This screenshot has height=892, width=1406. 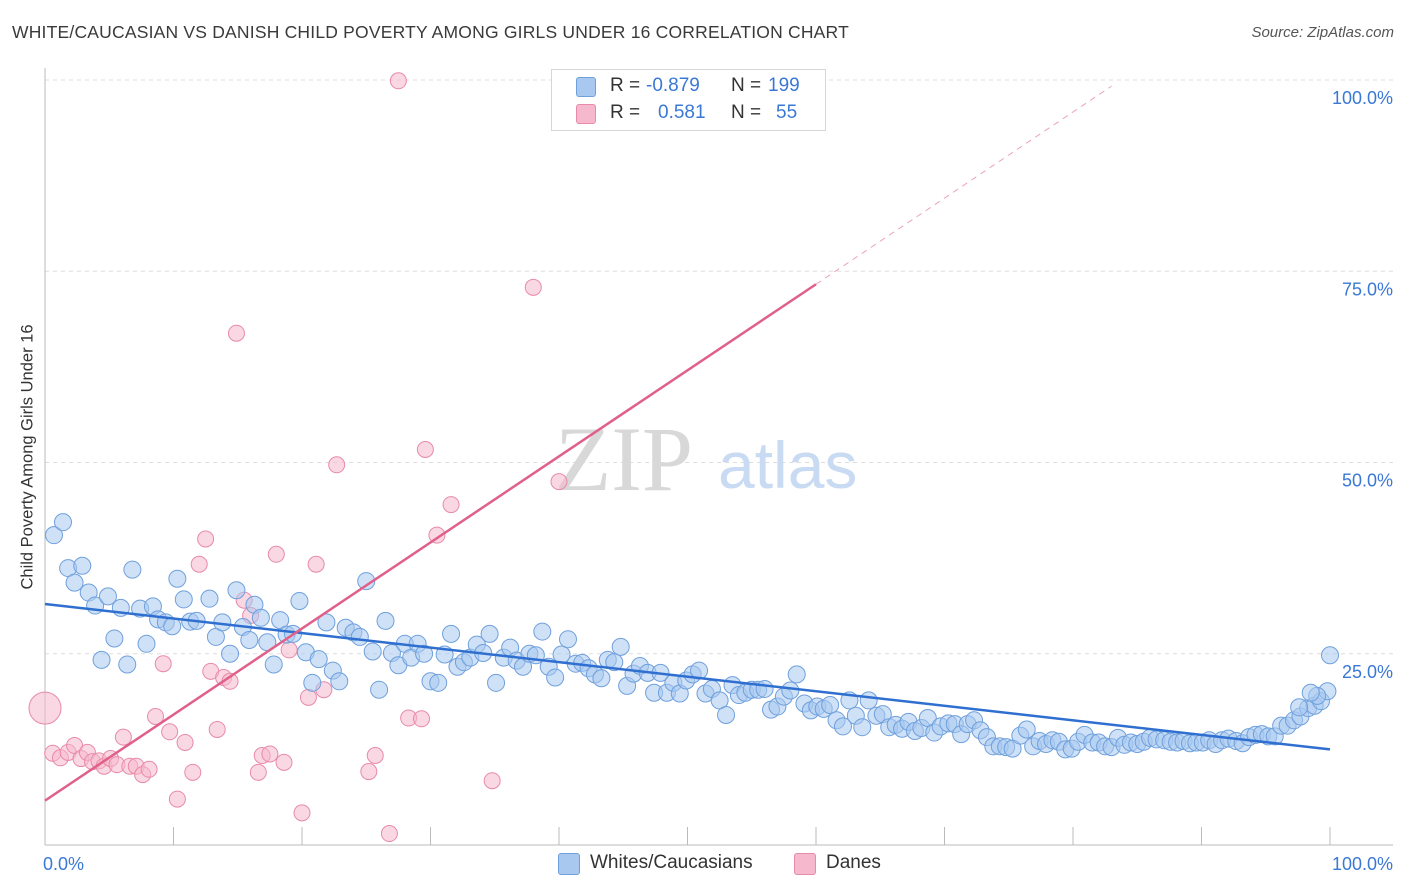 I want to click on danes-trend-extension, so click(x=963, y=185).